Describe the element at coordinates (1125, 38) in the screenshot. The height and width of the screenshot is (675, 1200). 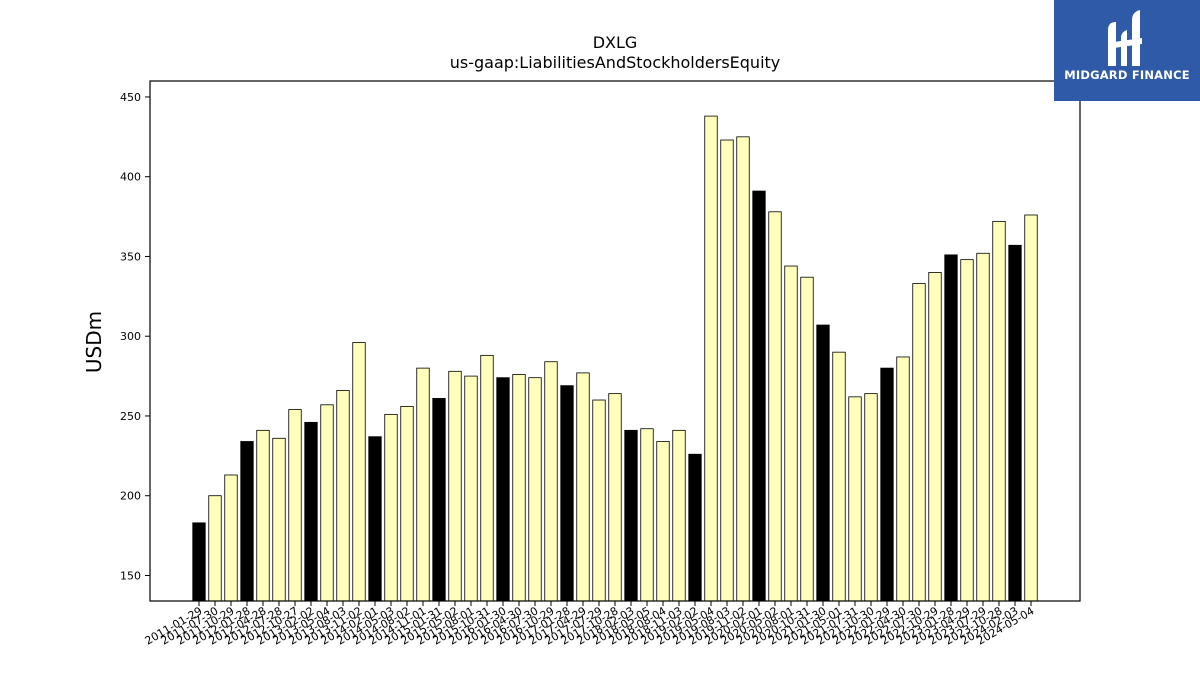
I see `midgard-logo-icon` at that location.